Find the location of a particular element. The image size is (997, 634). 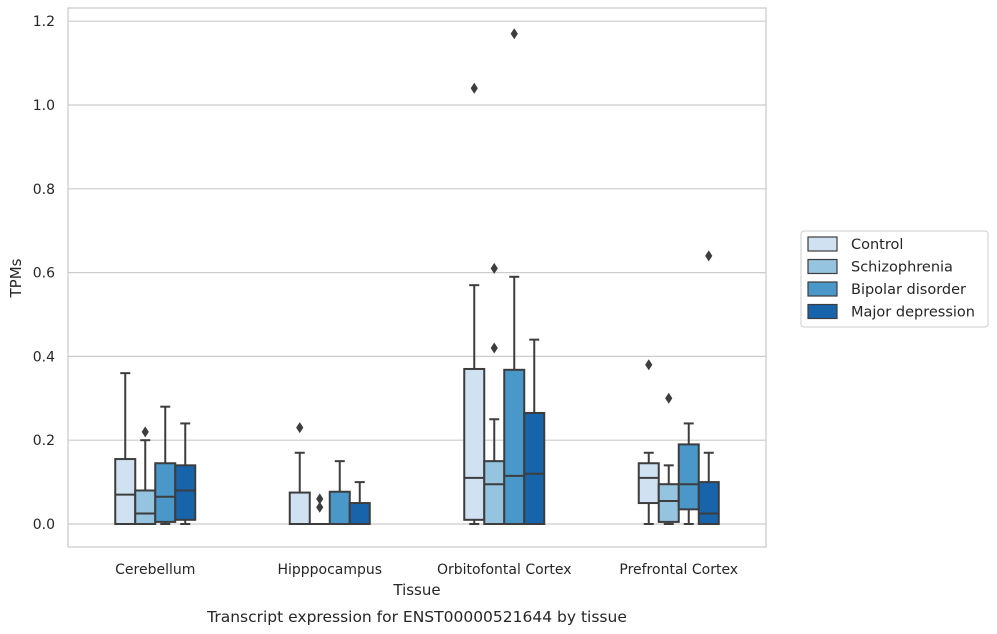

x-tick-label: Orbitofontal Cortex is located at coordinates (504, 570).